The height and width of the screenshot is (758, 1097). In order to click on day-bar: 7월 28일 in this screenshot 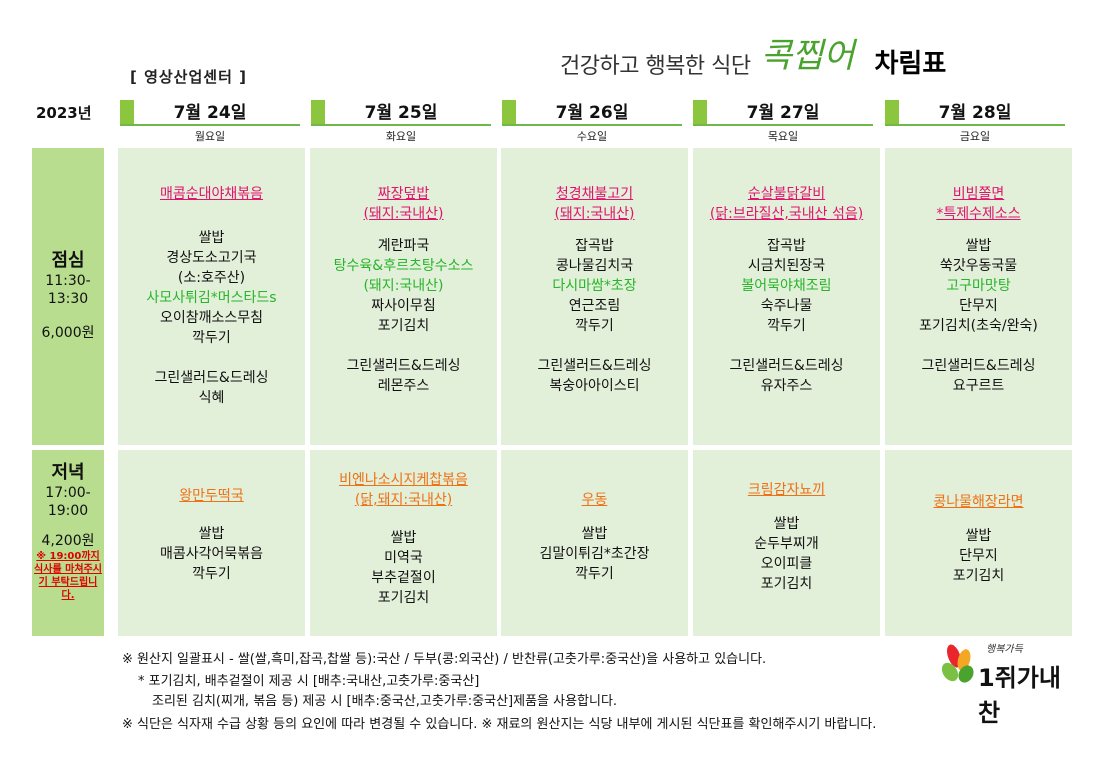, I will do `click(975, 113)`.